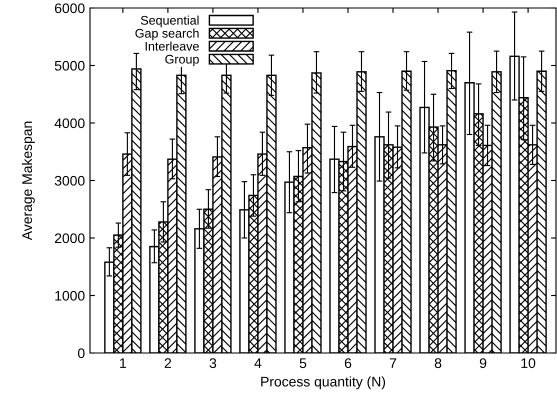  I want to click on legend-label: Gap search, so click(167, 34).